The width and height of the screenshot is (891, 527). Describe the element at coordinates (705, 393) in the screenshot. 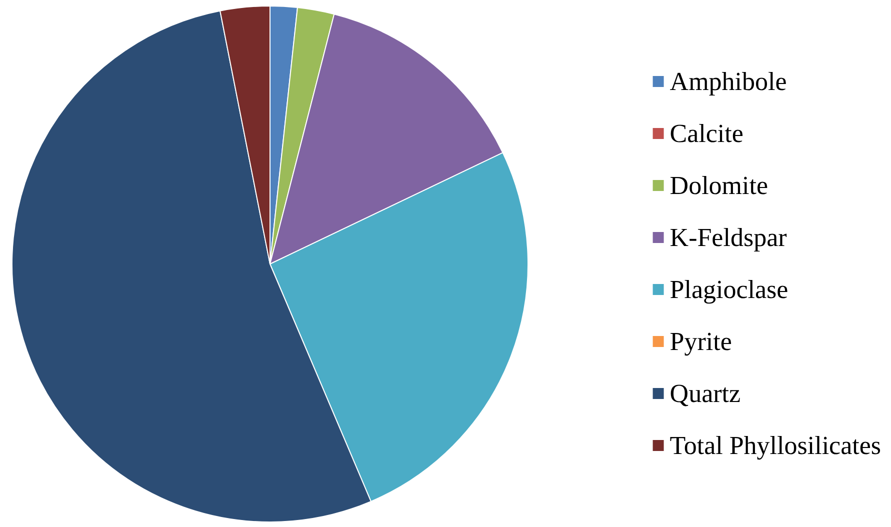

I see `legend-label: Quartz` at that location.